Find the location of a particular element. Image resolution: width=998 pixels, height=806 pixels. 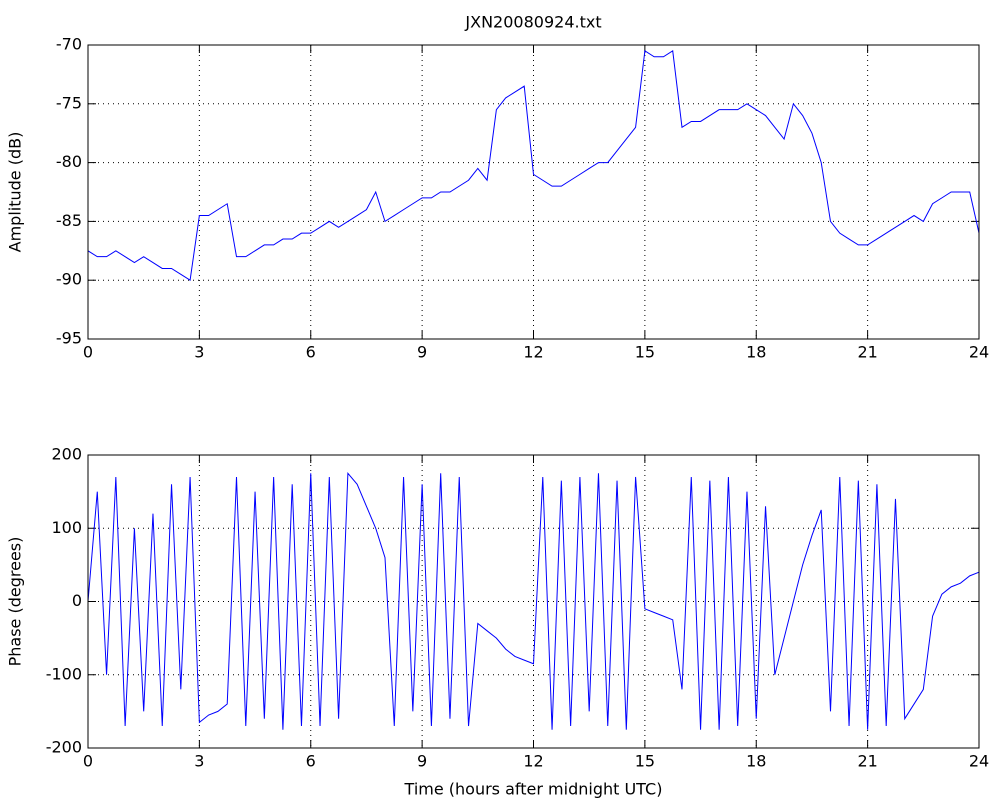

y-tick-label: -90 is located at coordinates (69, 279).